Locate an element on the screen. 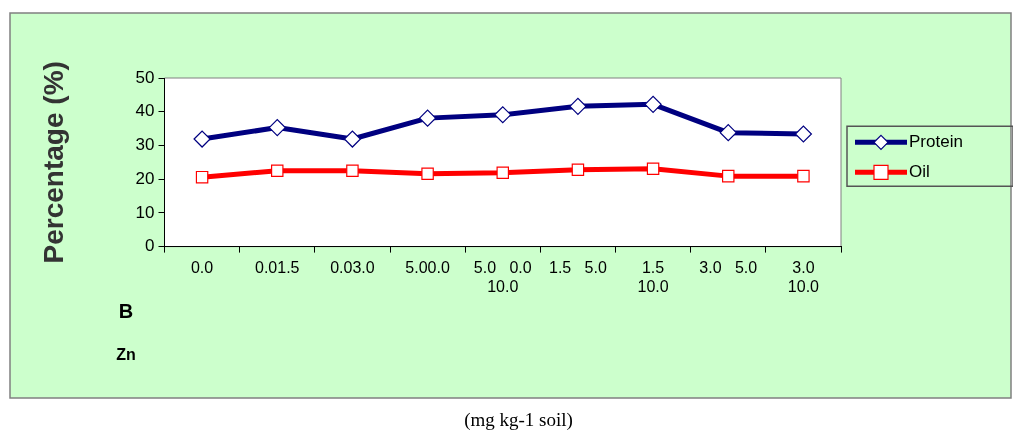 The image size is (1021, 435). y-tick-label: 20 is located at coordinates (145, 178).